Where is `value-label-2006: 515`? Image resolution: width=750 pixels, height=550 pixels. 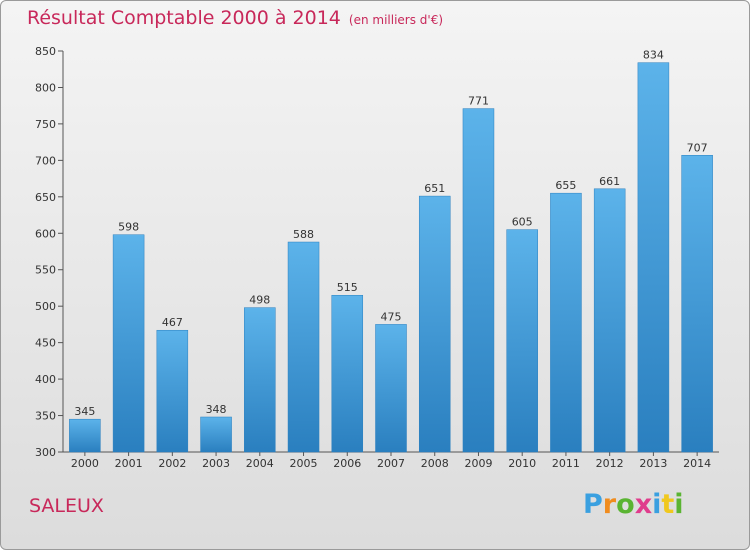 value-label-2006: 515 is located at coordinates (347, 287).